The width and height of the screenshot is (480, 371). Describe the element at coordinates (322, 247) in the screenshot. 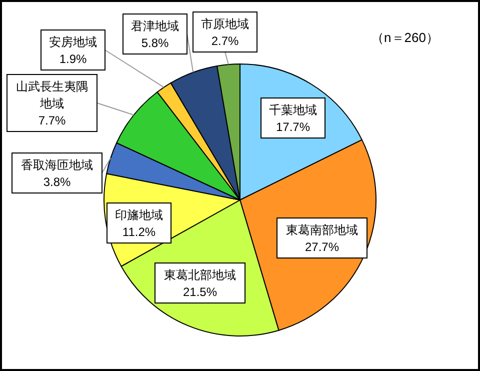

I see `data-label: 27.7%` at that location.